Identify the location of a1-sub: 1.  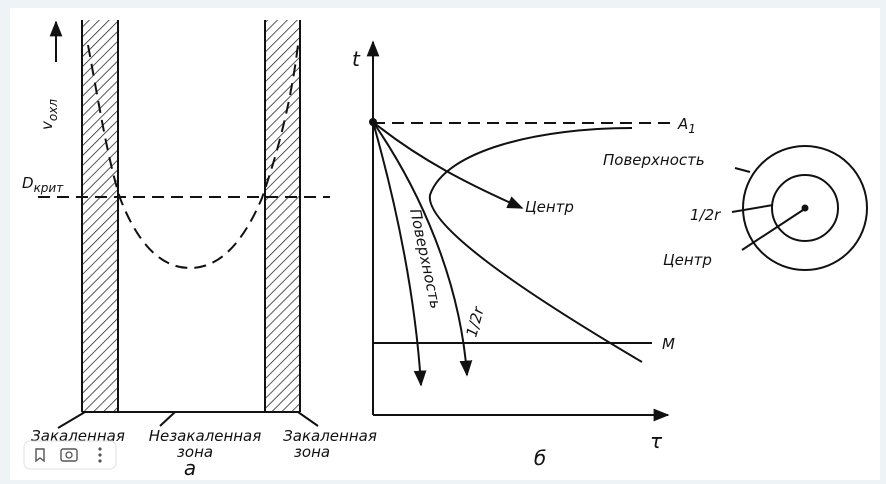
(692, 129).